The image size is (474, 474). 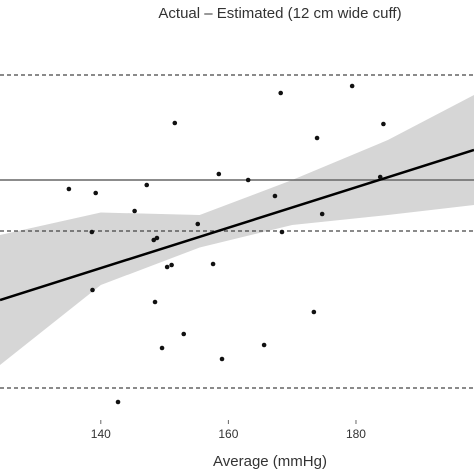 What do you see at coordinates (228, 434) in the screenshot?
I see `x-tick-label: 160` at bounding box center [228, 434].